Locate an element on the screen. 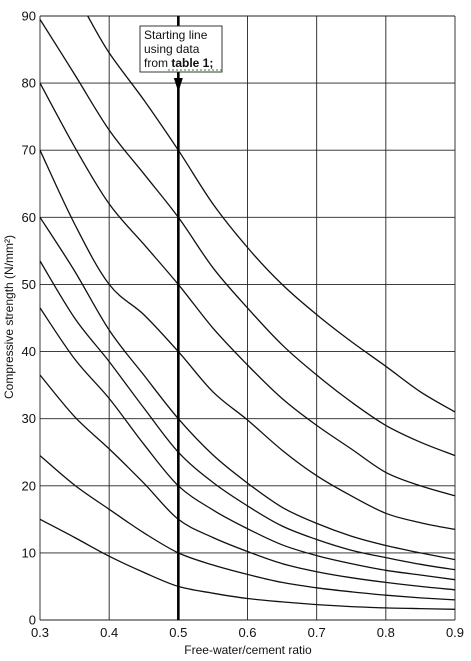 The image size is (471, 661). y-tick-label: 10 is located at coordinates (29, 552).